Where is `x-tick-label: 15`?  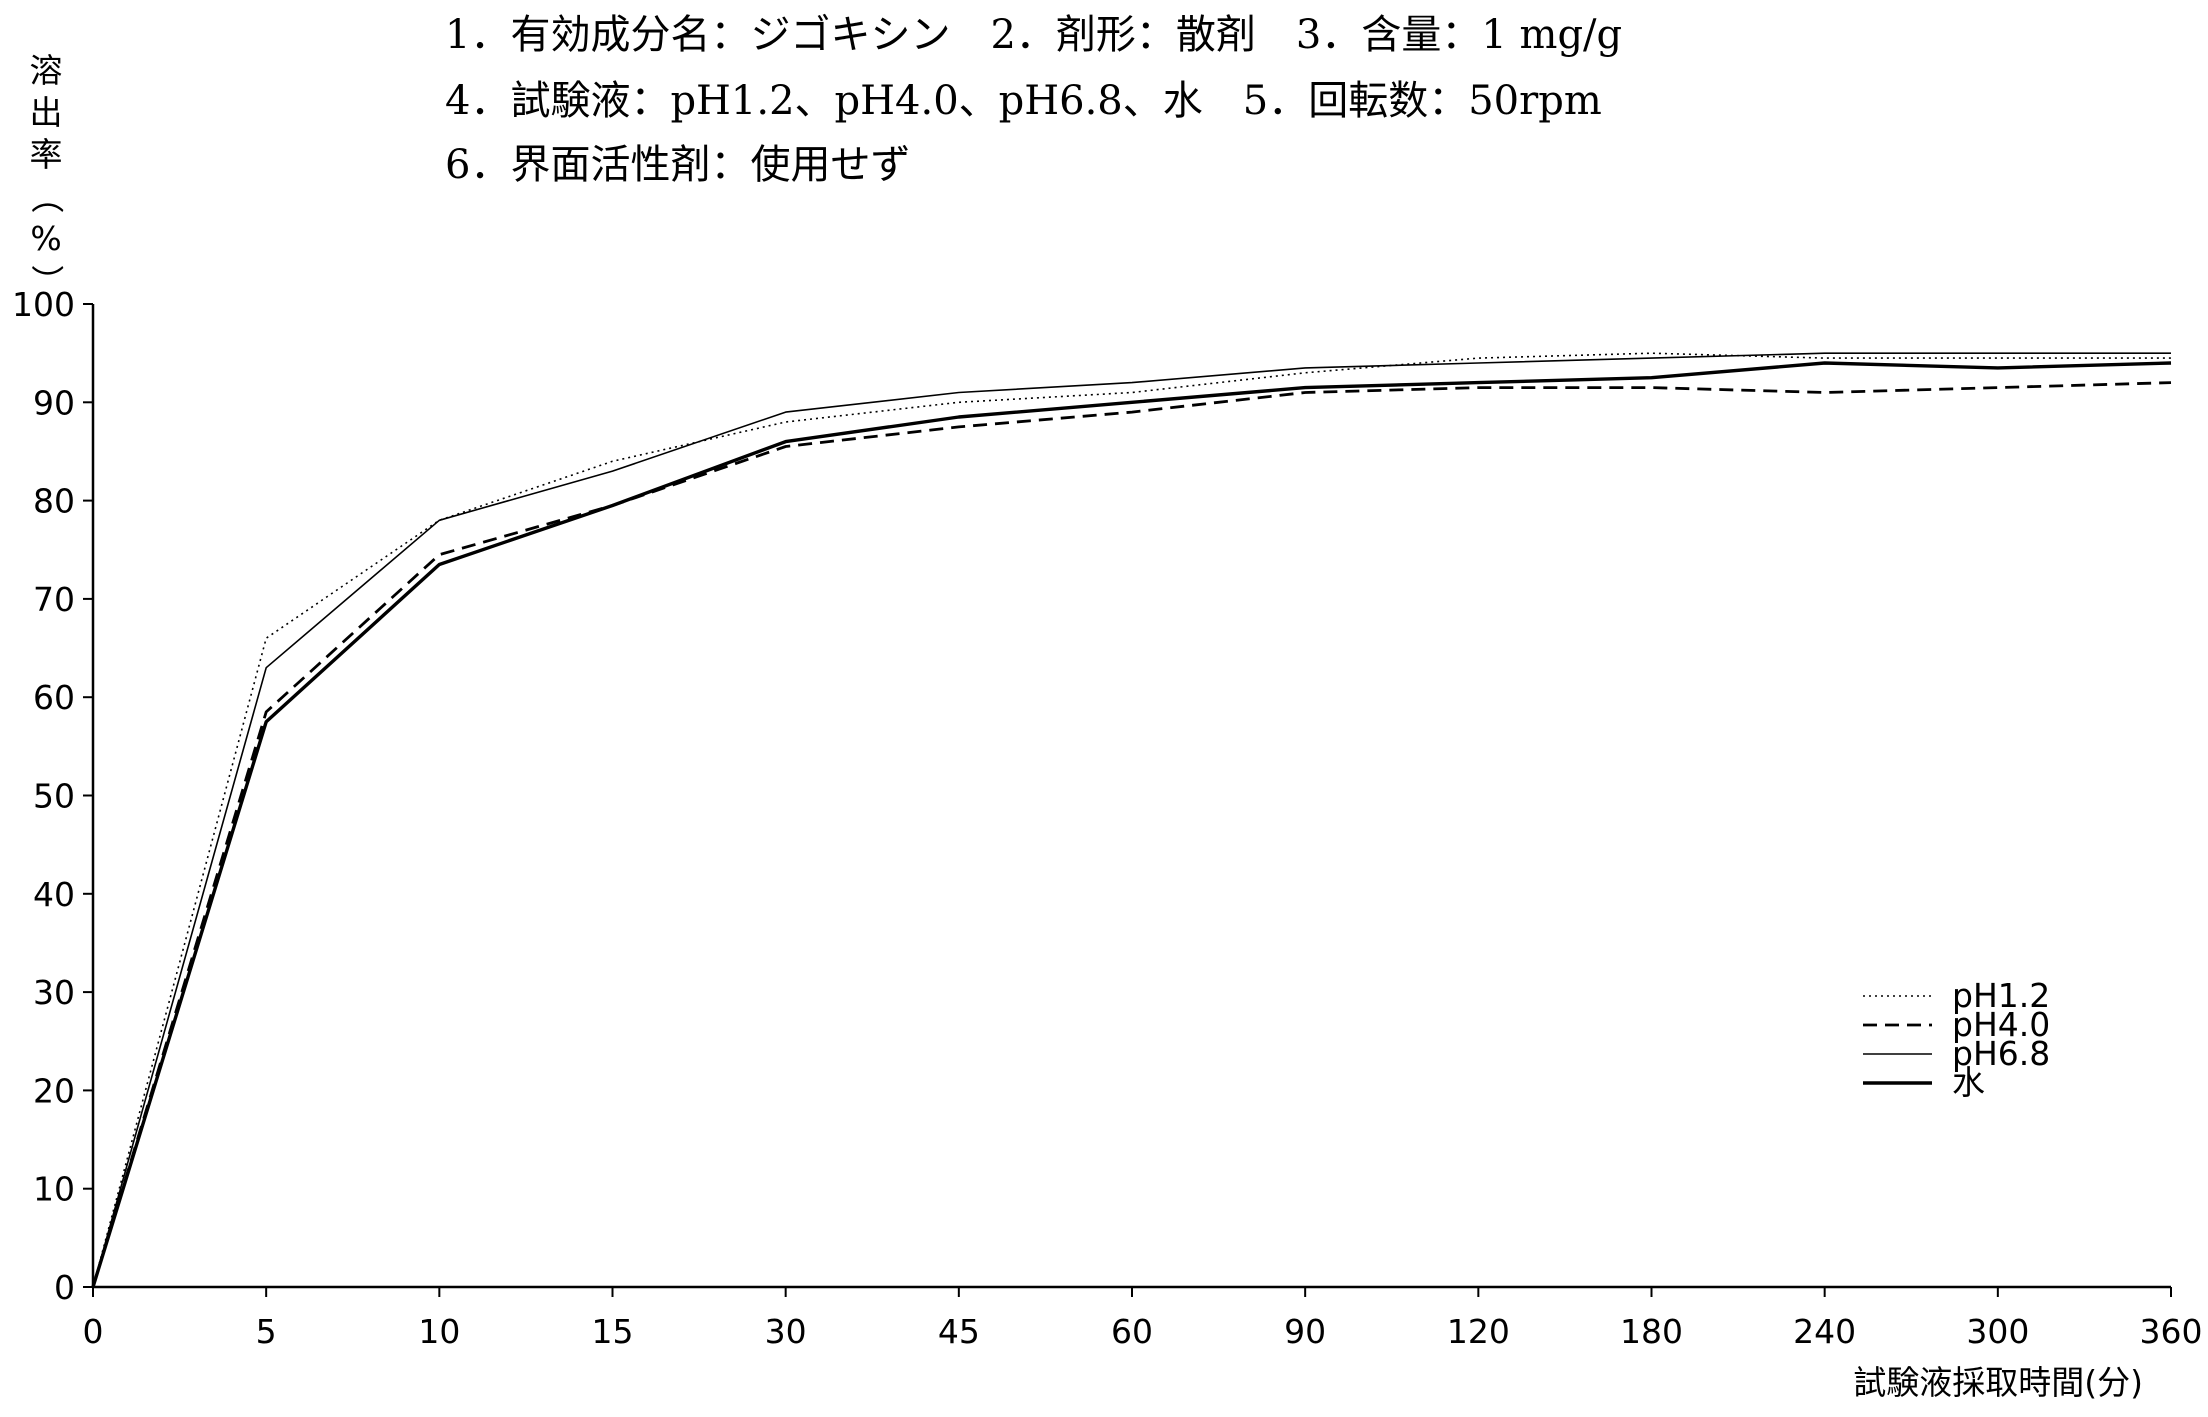
x-tick-label: 15 is located at coordinates (613, 1331).